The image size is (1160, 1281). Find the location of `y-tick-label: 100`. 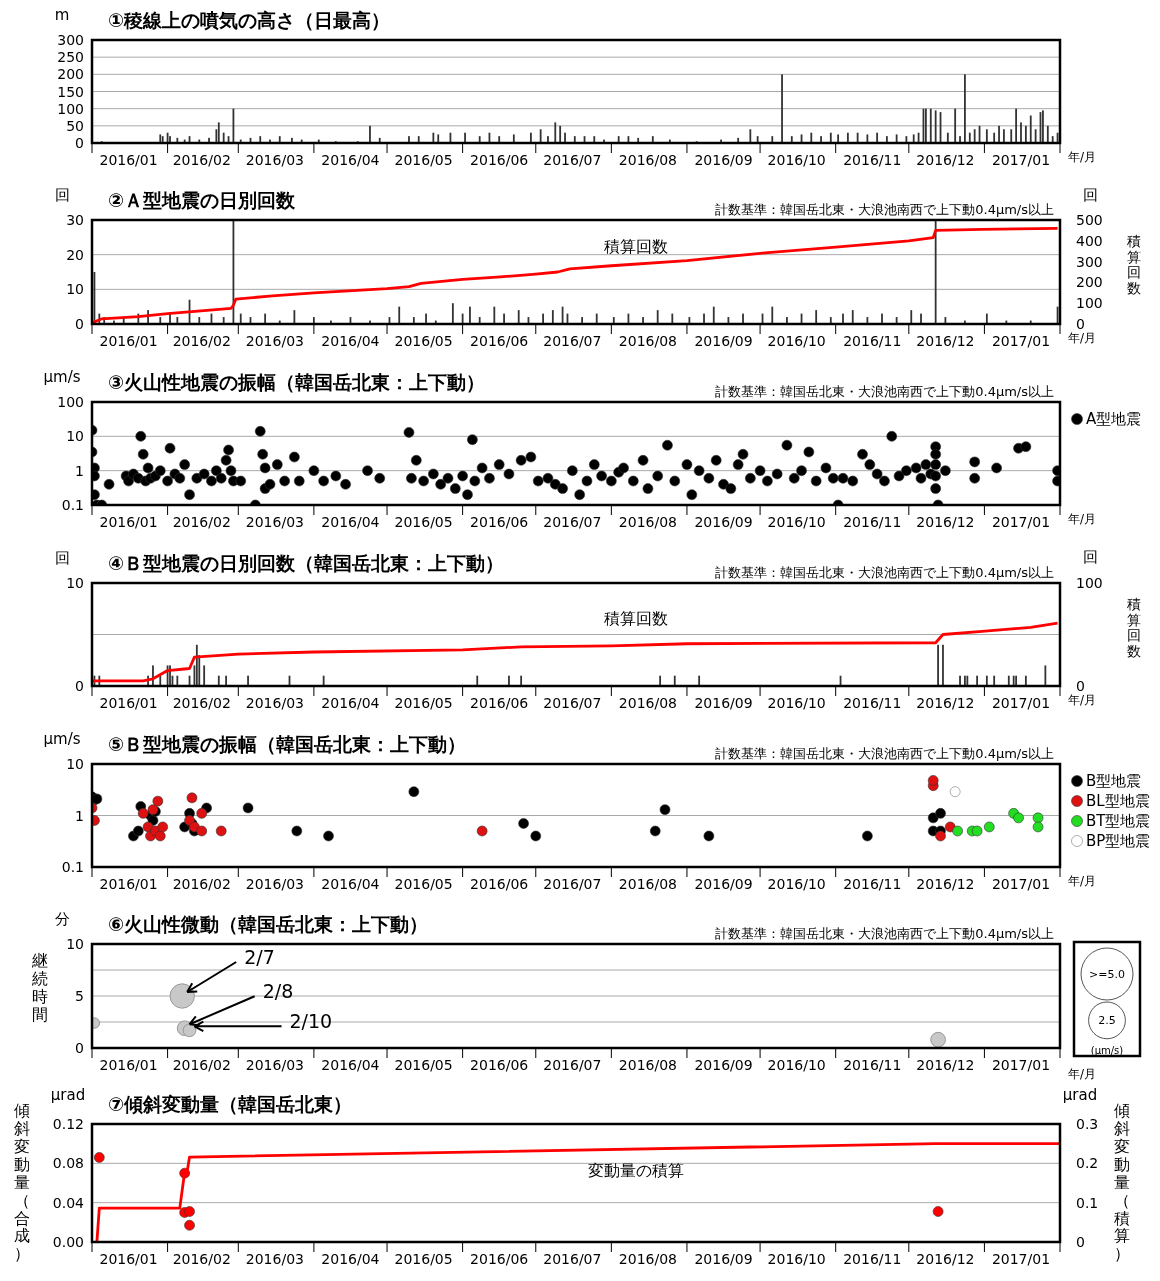

y-tick-label: 100 is located at coordinates (70, 402).